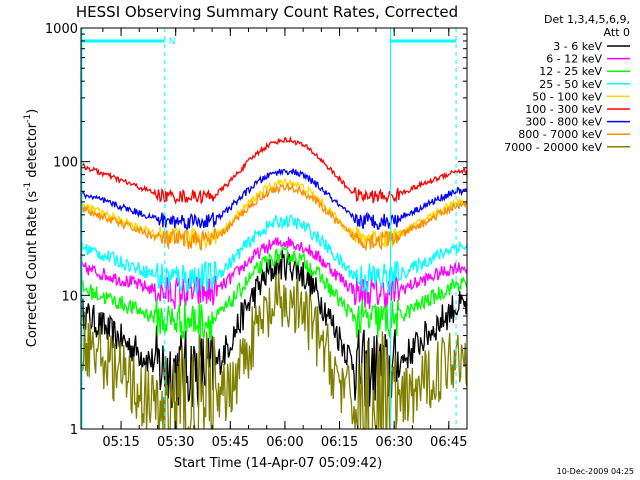  Describe the element at coordinates (65, 163) in the screenshot. I see `y-tick-label: 100` at that location.